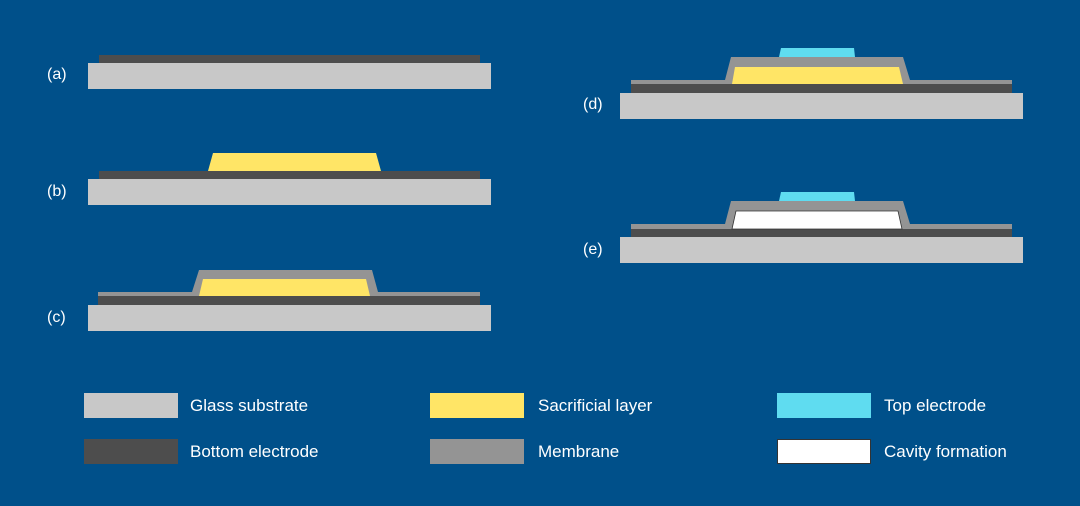 The image size is (1080, 506). I want to click on step-label-a: (a), so click(57, 74).